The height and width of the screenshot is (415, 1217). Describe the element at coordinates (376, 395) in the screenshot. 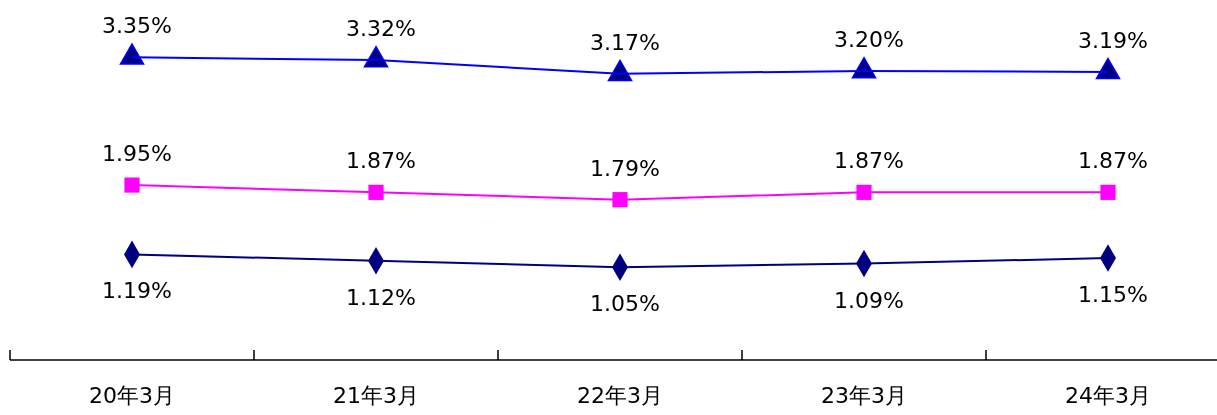

I see `x-tick-label: 21年3月` at that location.